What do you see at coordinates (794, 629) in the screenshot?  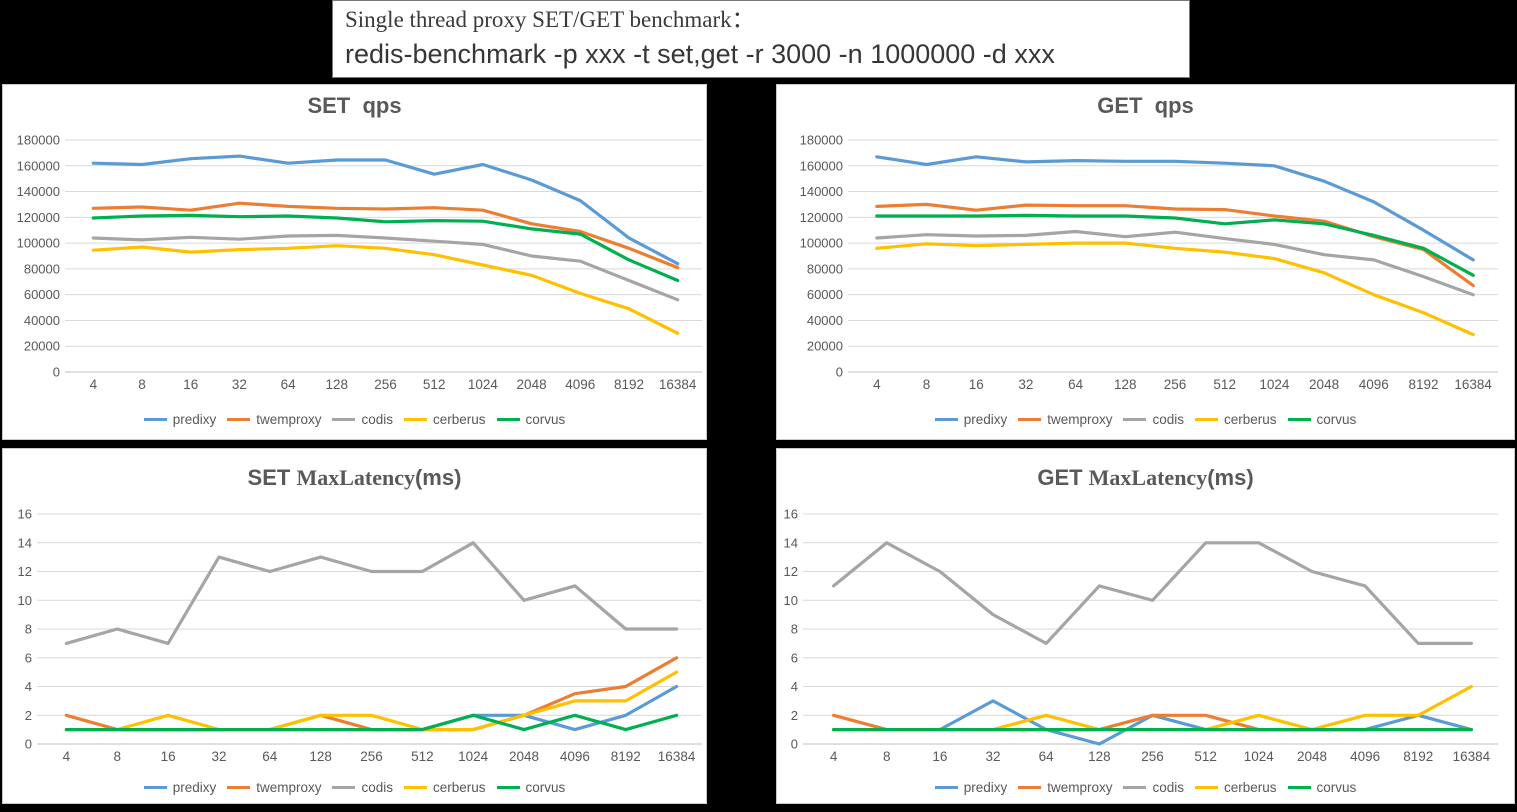 I see `y-axis-tick-label: 8` at bounding box center [794, 629].